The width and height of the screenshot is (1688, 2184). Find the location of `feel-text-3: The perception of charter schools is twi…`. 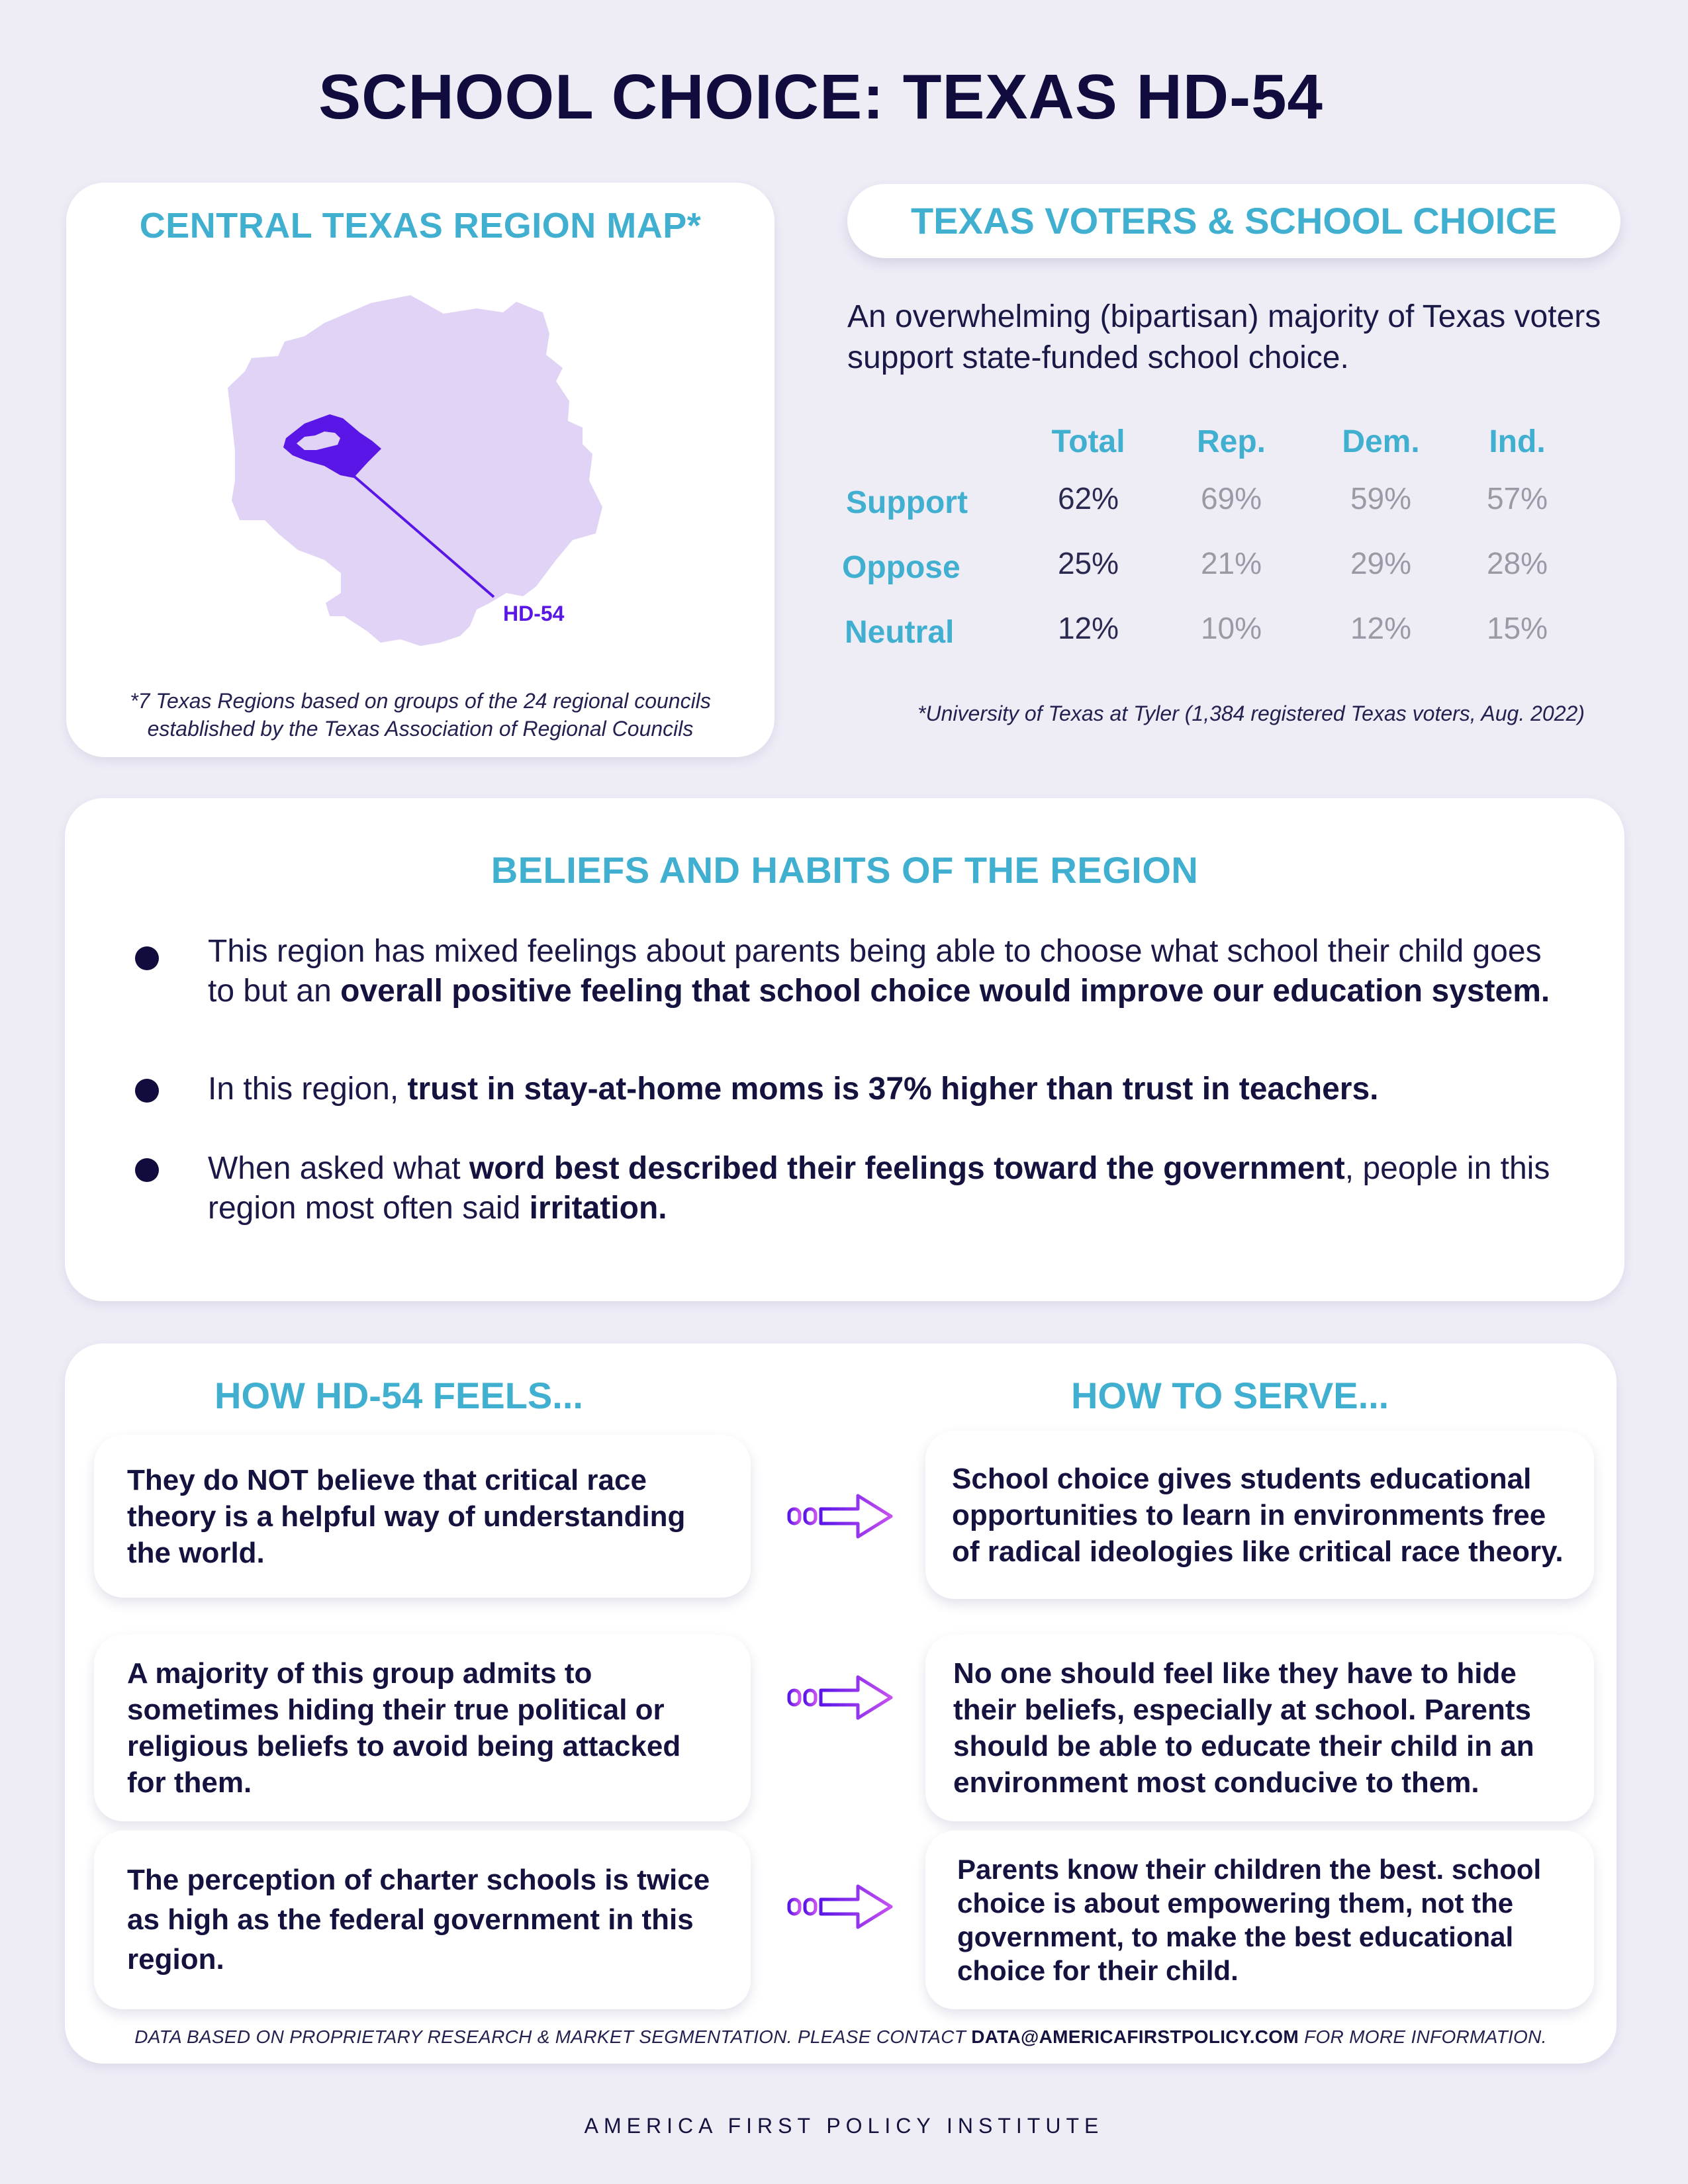

feel-text-3: The perception of charter schools is twi… is located at coordinates (418, 1920).